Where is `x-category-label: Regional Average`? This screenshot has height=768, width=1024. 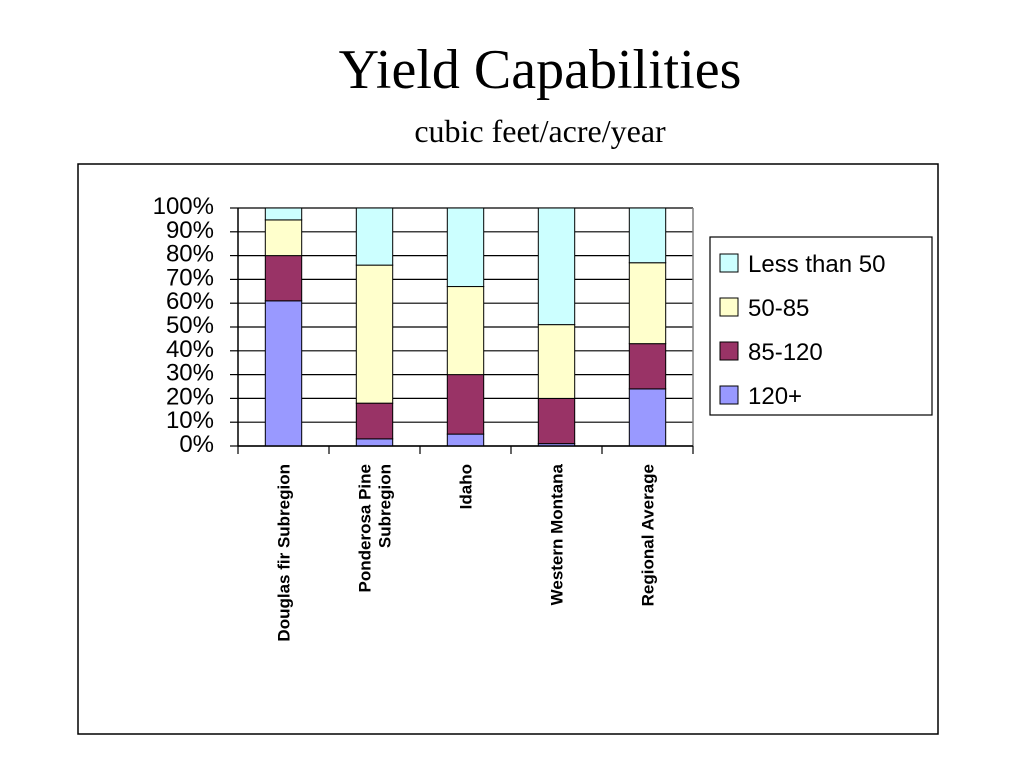
x-category-label: Regional Average is located at coordinates (648, 535).